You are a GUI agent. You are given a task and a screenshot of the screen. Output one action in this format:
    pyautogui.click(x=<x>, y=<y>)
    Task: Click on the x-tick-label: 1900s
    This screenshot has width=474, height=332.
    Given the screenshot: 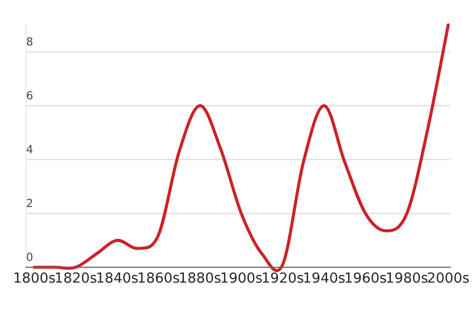 What is the action you would take?
    pyautogui.click(x=242, y=277)
    